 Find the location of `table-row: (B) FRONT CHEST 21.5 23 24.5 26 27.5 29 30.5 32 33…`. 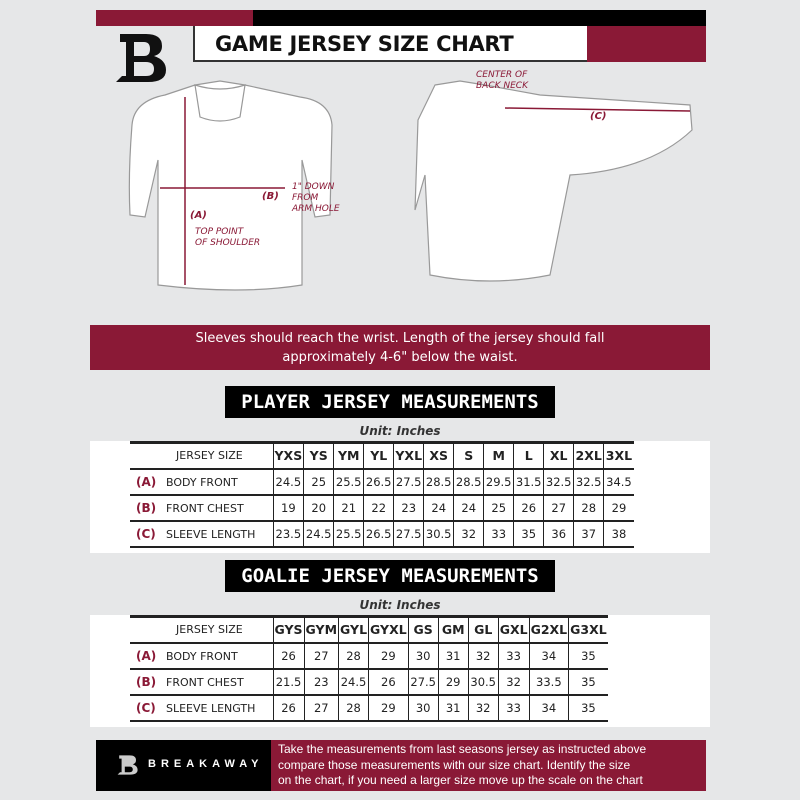

table-row: (B) FRONT CHEST 21.5 23 24.5 26 27.5 29 30.5 32 33… is located at coordinates (369, 681).